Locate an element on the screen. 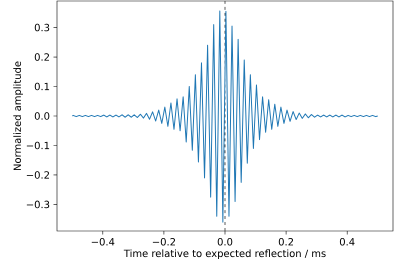 The image size is (397, 270). y-tick-label: 0.1 is located at coordinates (42, 86).